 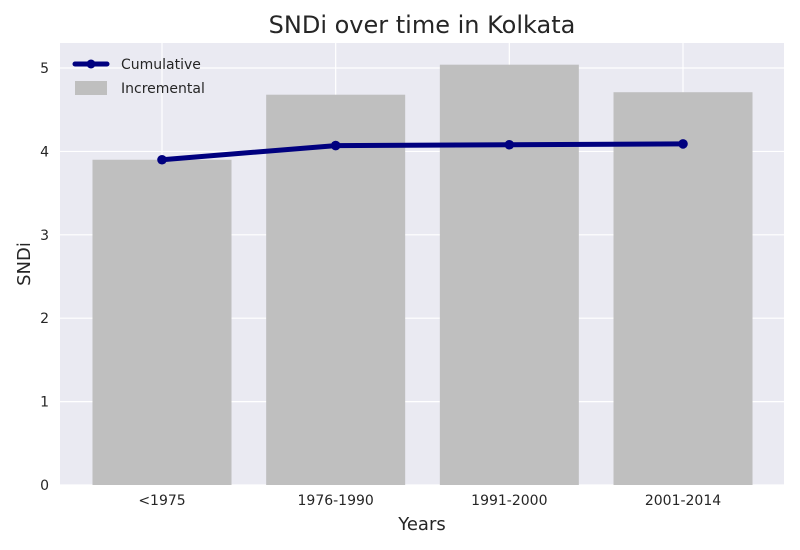 What do you see at coordinates (24, 264) in the screenshot?
I see `y-axis-label: SNDi` at bounding box center [24, 264].